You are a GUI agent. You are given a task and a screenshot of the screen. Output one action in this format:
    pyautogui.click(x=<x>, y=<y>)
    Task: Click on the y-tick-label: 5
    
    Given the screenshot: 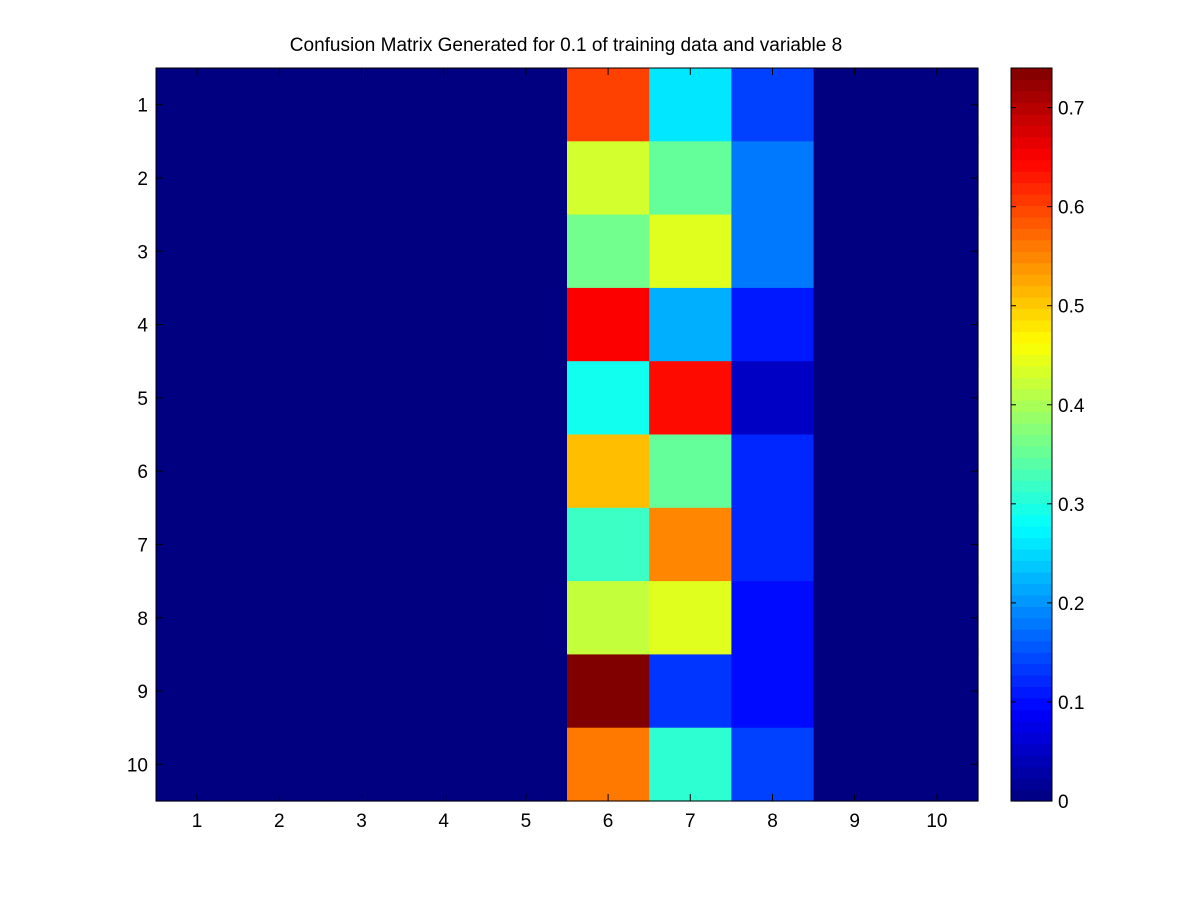 What is the action you would take?
    pyautogui.click(x=142, y=399)
    